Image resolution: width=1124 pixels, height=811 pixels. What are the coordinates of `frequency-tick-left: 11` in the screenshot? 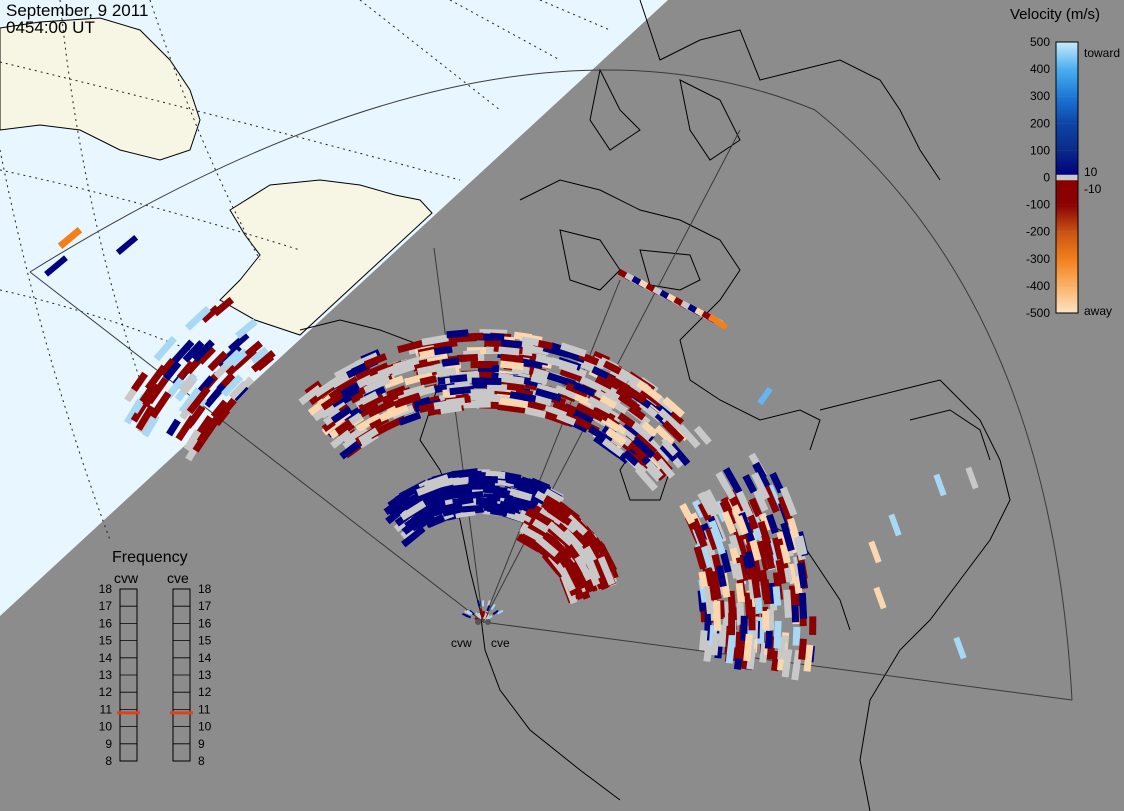 It's located at (106, 709).